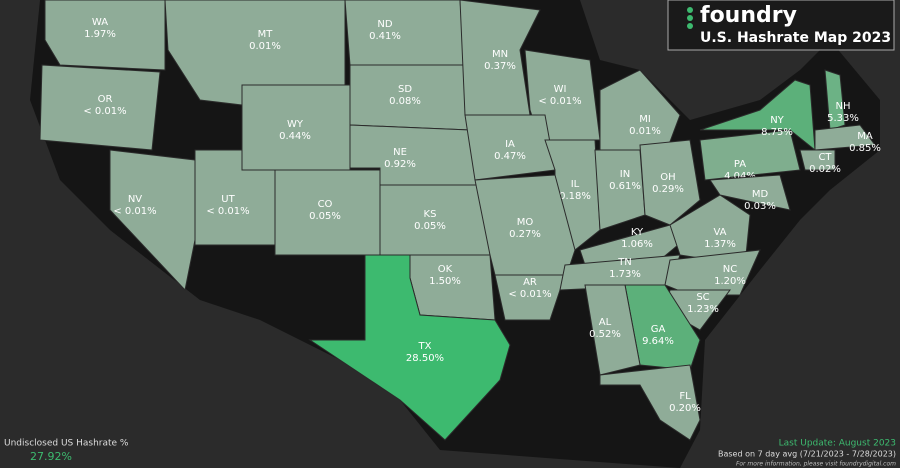 Image resolution: width=900 pixels, height=468 pixels. What do you see at coordinates (760, 194) in the screenshot?
I see `state-code: MD` at bounding box center [760, 194].